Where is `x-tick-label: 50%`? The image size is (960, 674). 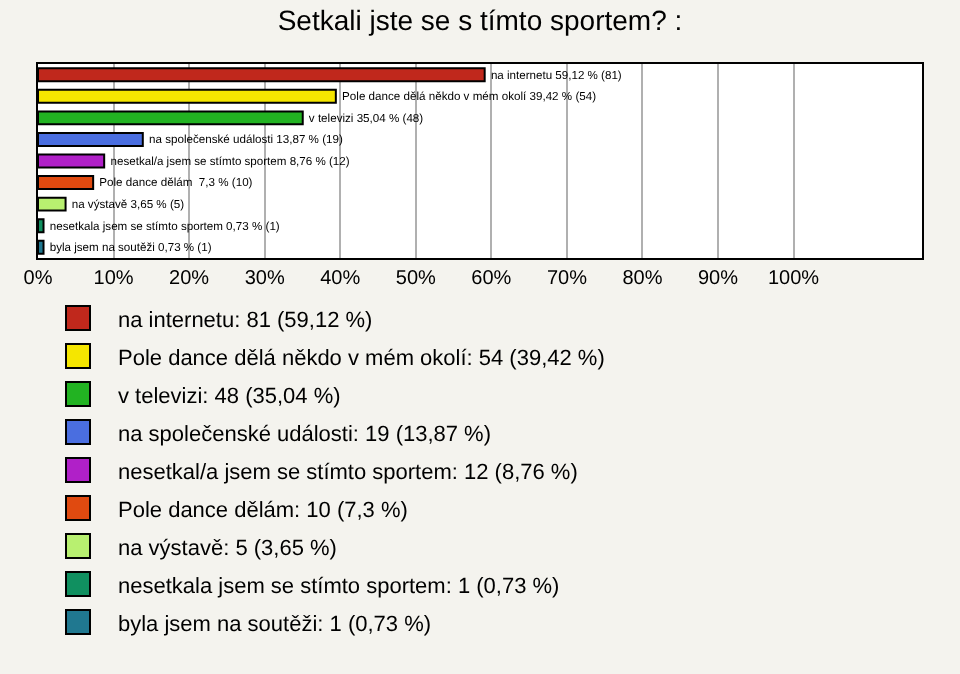 x-tick-label: 50% is located at coordinates (416, 279).